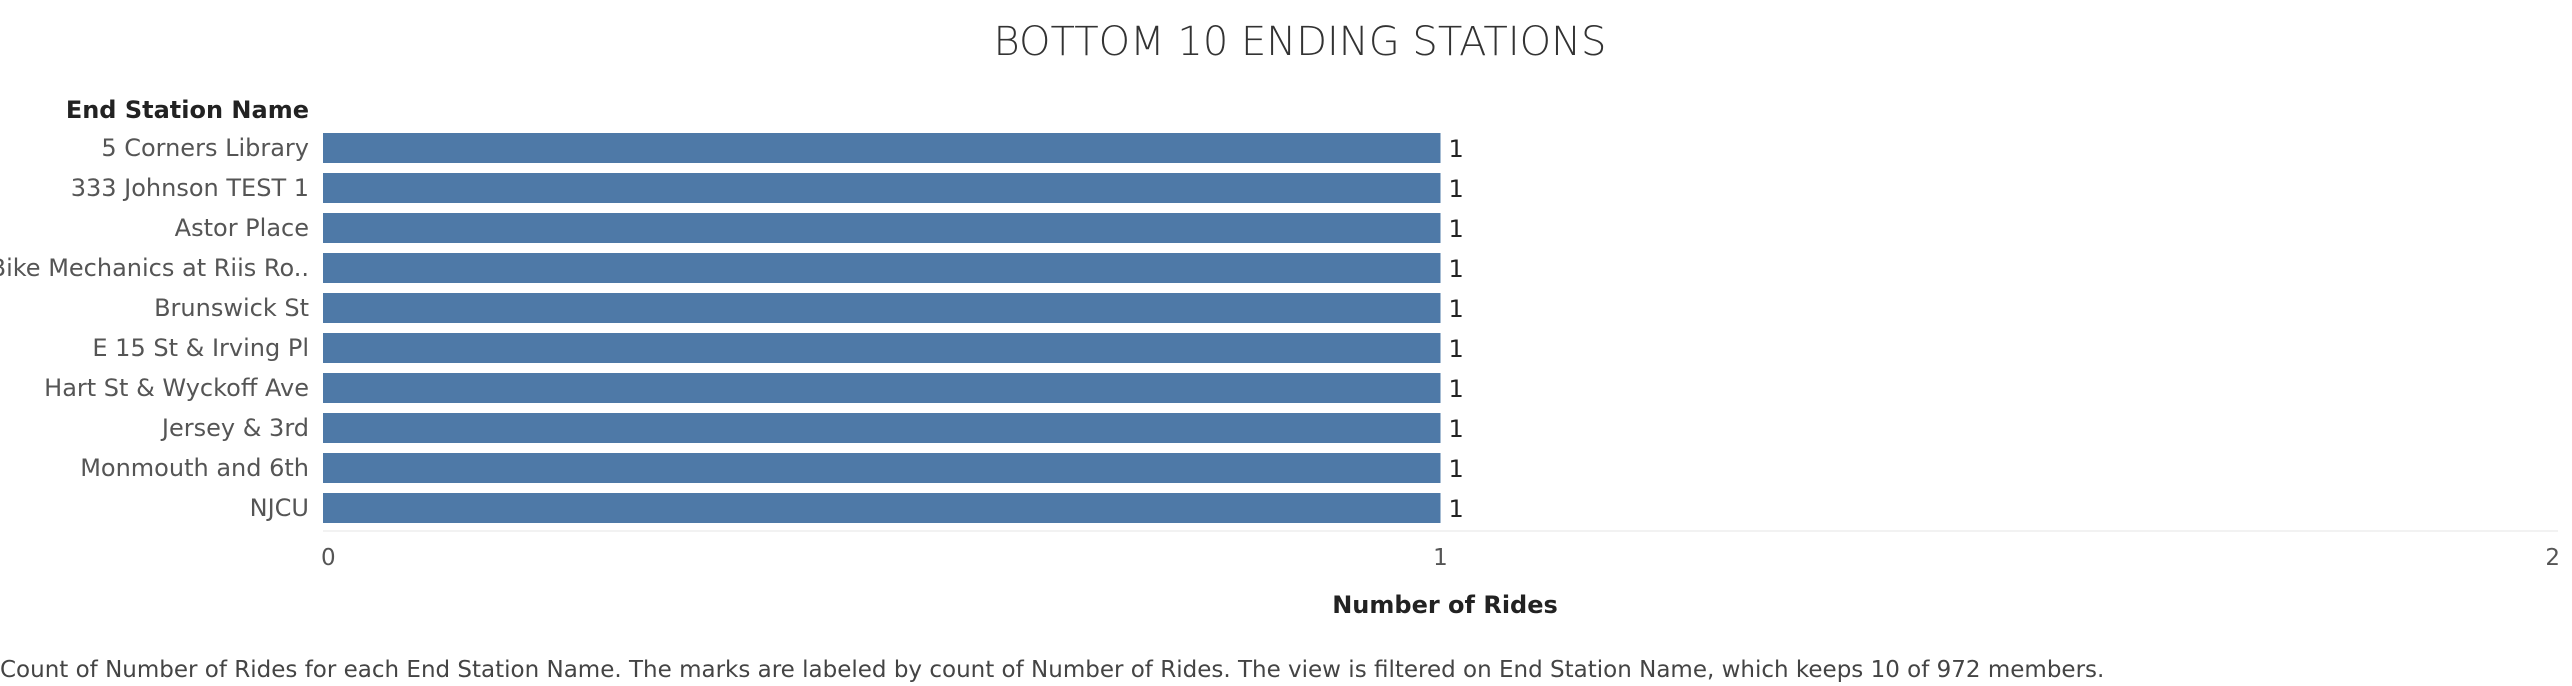  Describe the element at coordinates (190, 188) in the screenshot. I see `category-label: 333 Johnson TEST 1` at that location.